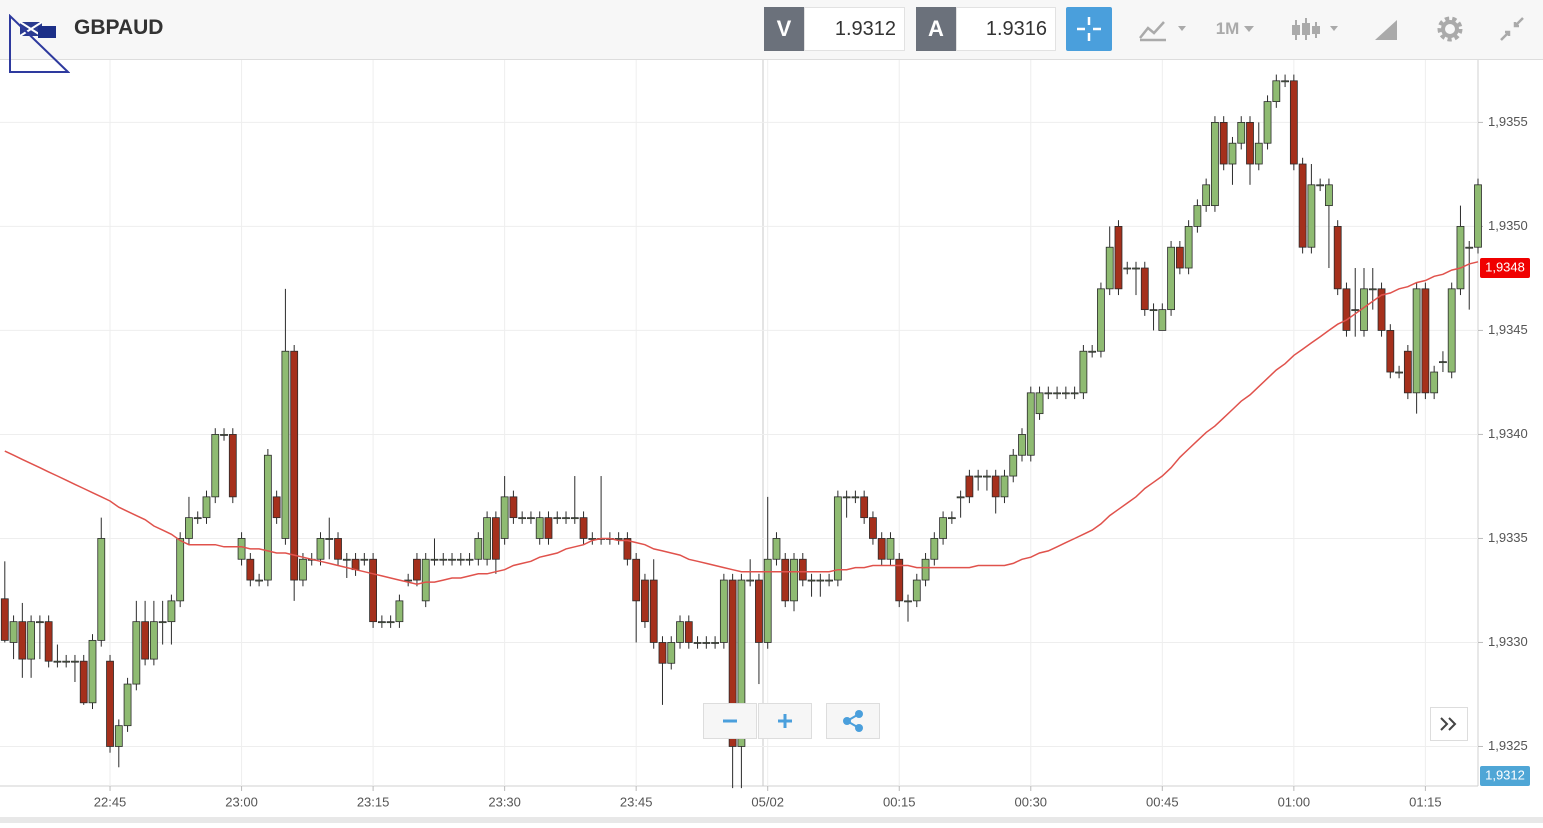 This screenshot has width=1543, height=828. I want to click on share-button, so click(853, 721).